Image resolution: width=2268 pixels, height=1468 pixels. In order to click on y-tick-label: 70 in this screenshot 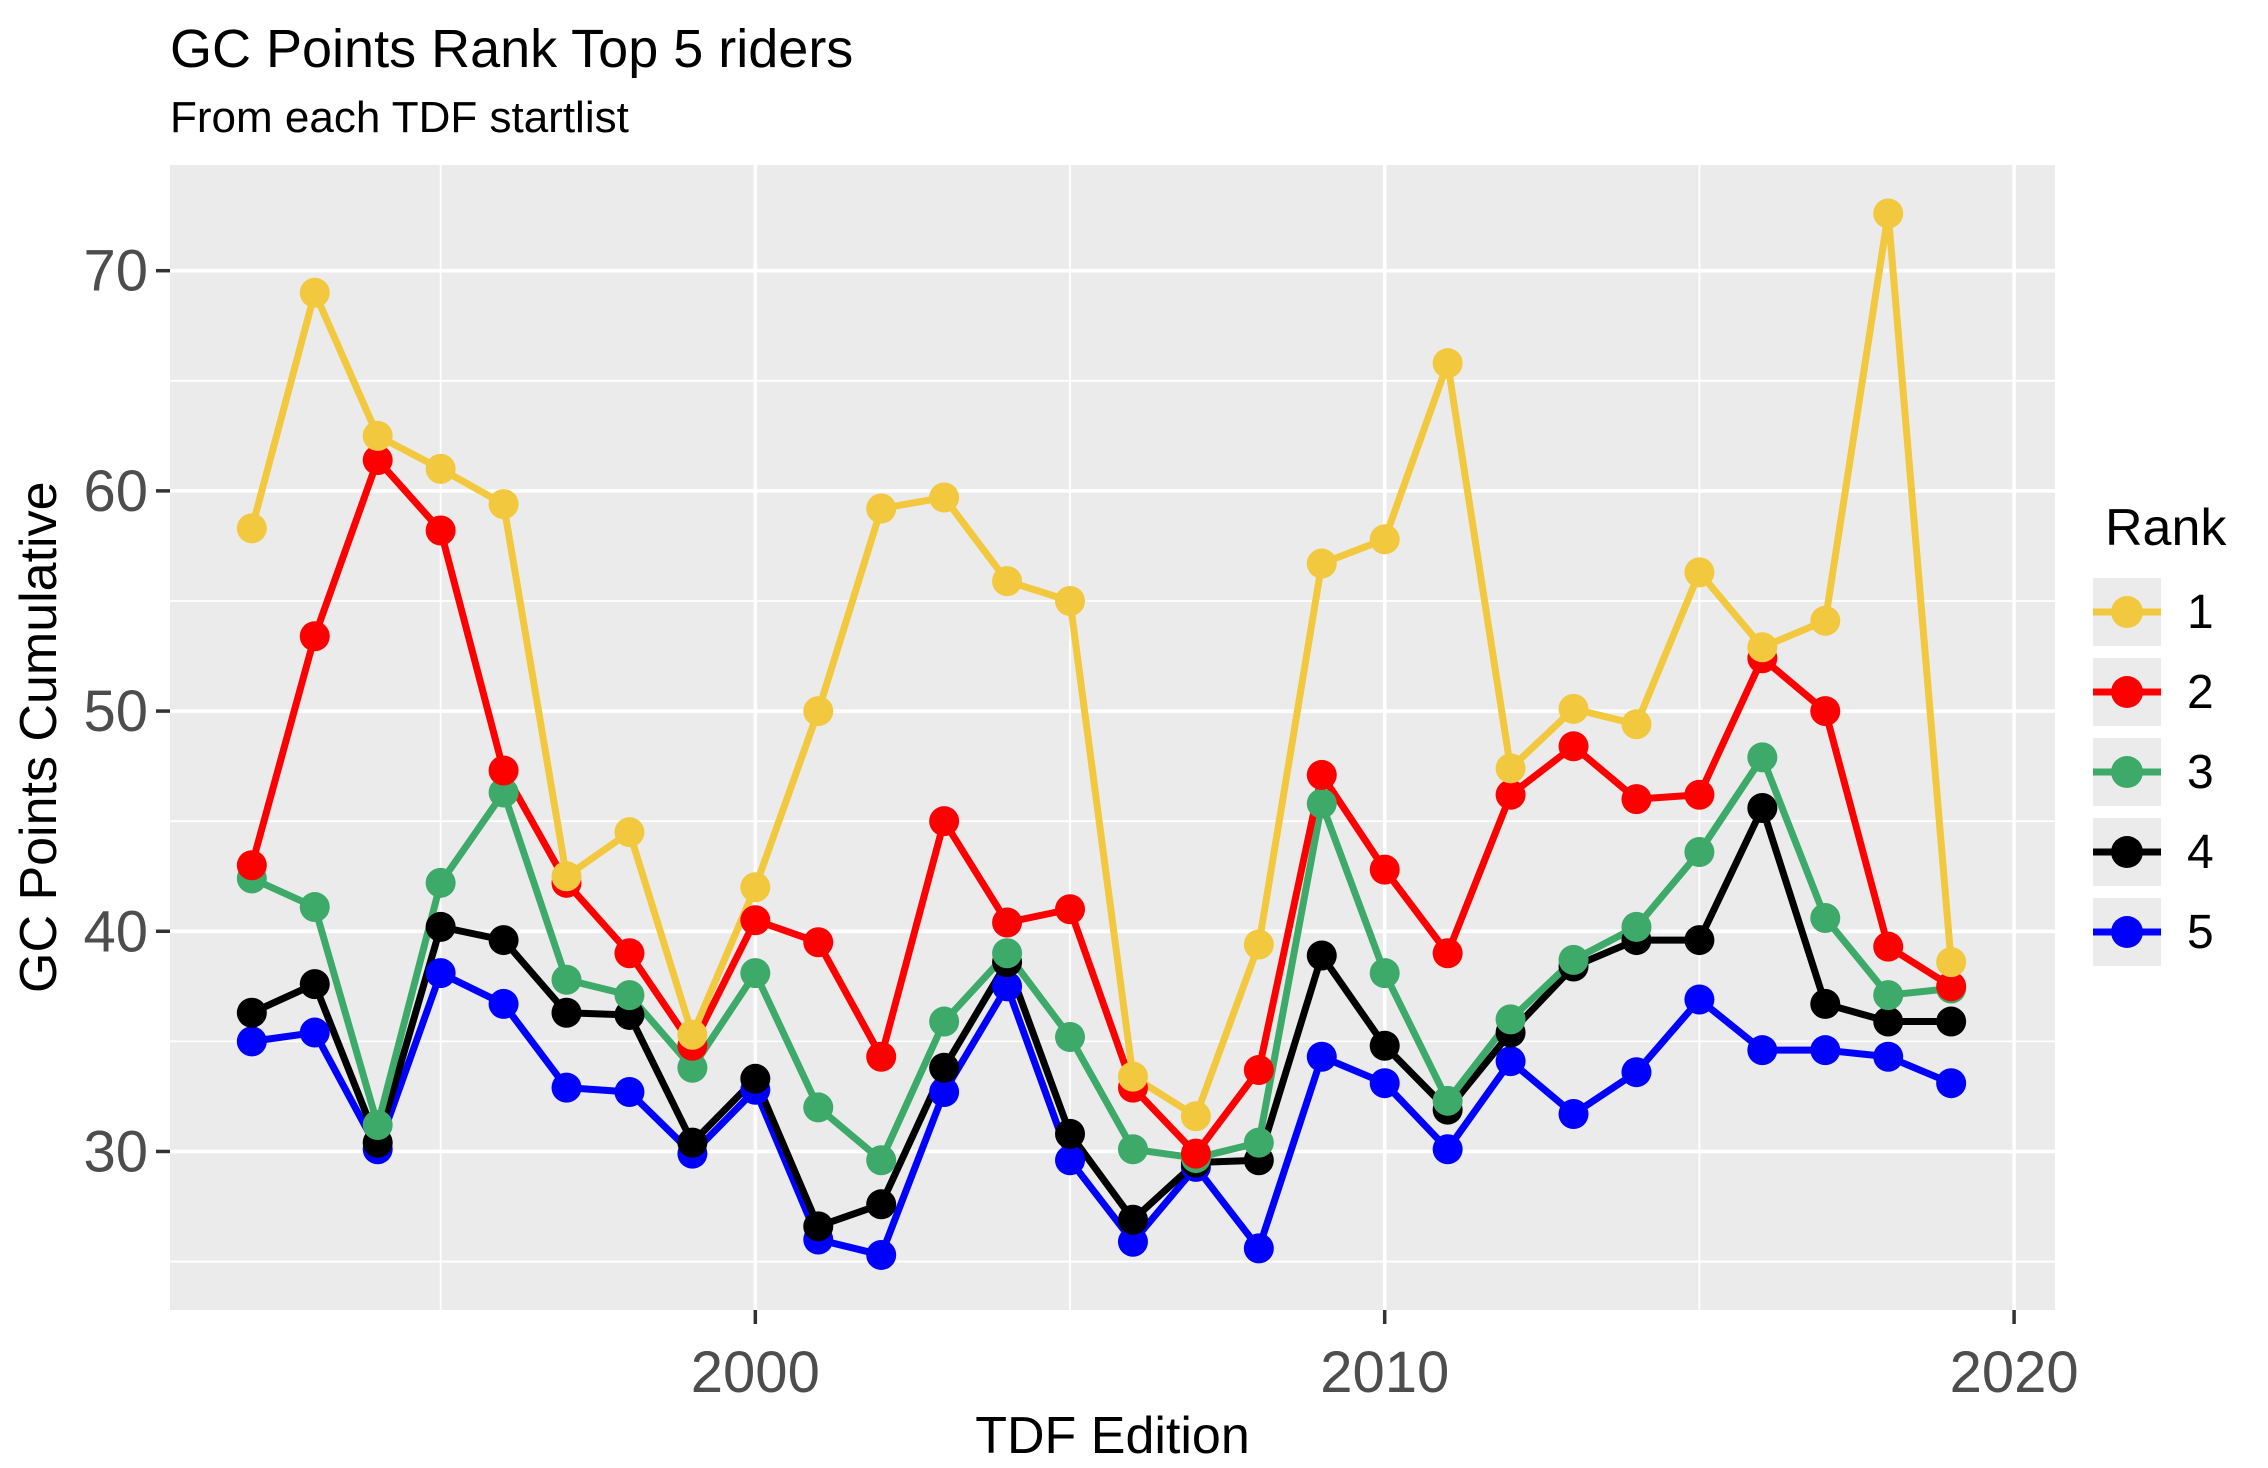, I will do `click(115, 271)`.